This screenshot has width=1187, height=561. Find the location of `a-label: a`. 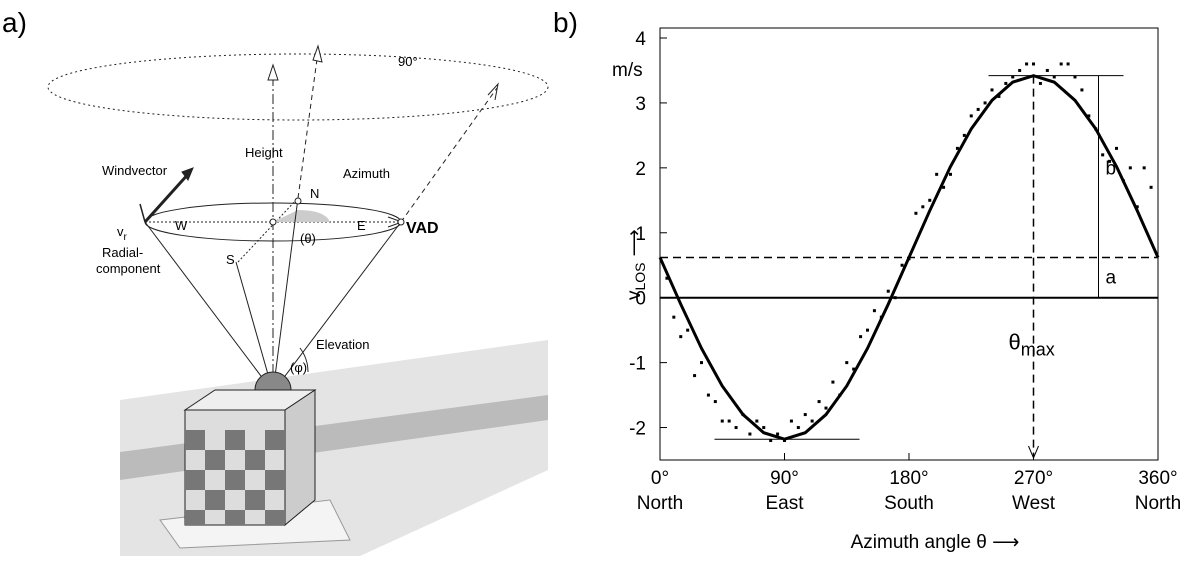

a-label: a is located at coordinates (1111, 278).